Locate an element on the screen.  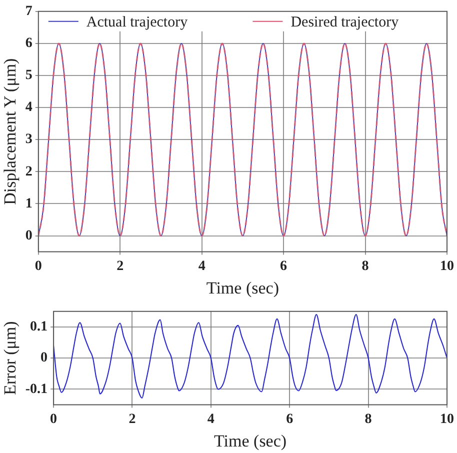
legend-label: Desired trajectory is located at coordinates (345, 22).